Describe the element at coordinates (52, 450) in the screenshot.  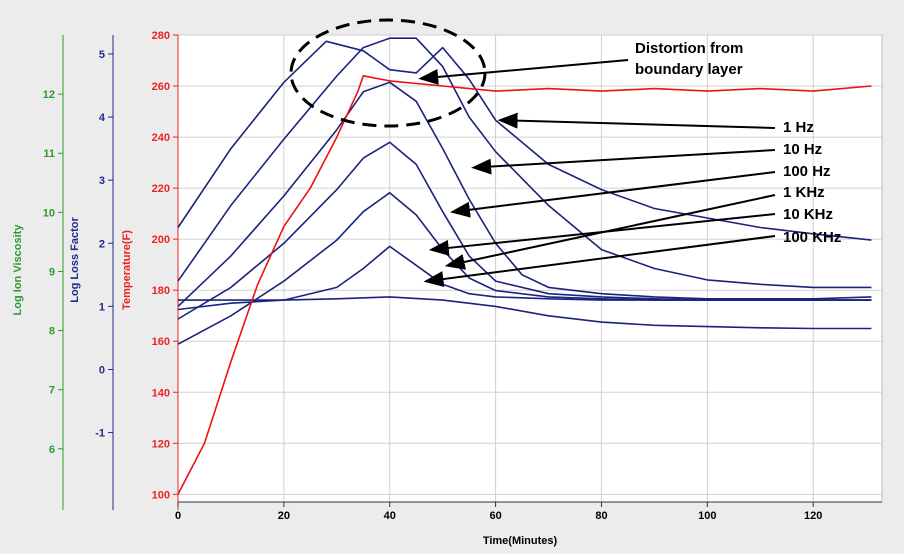
I see `viscosity-tick-label: 6` at that location.